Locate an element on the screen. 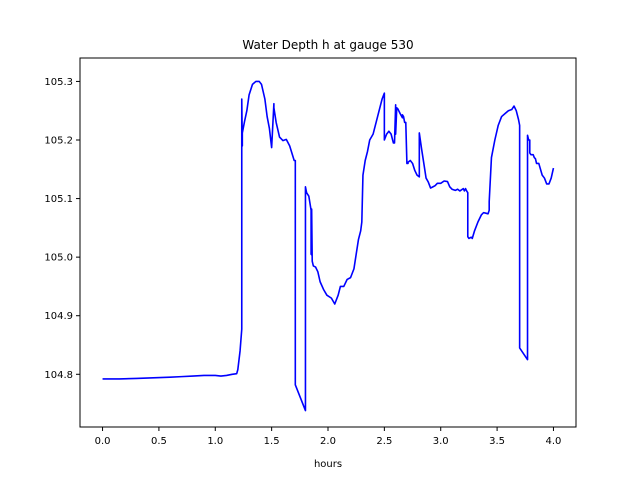 This screenshot has width=640, height=480. x-axis-ticks: 0.0 0.5 1.0 1.5 2.0 2.5 3.0 3.5 4.0 is located at coordinates (328, 437).